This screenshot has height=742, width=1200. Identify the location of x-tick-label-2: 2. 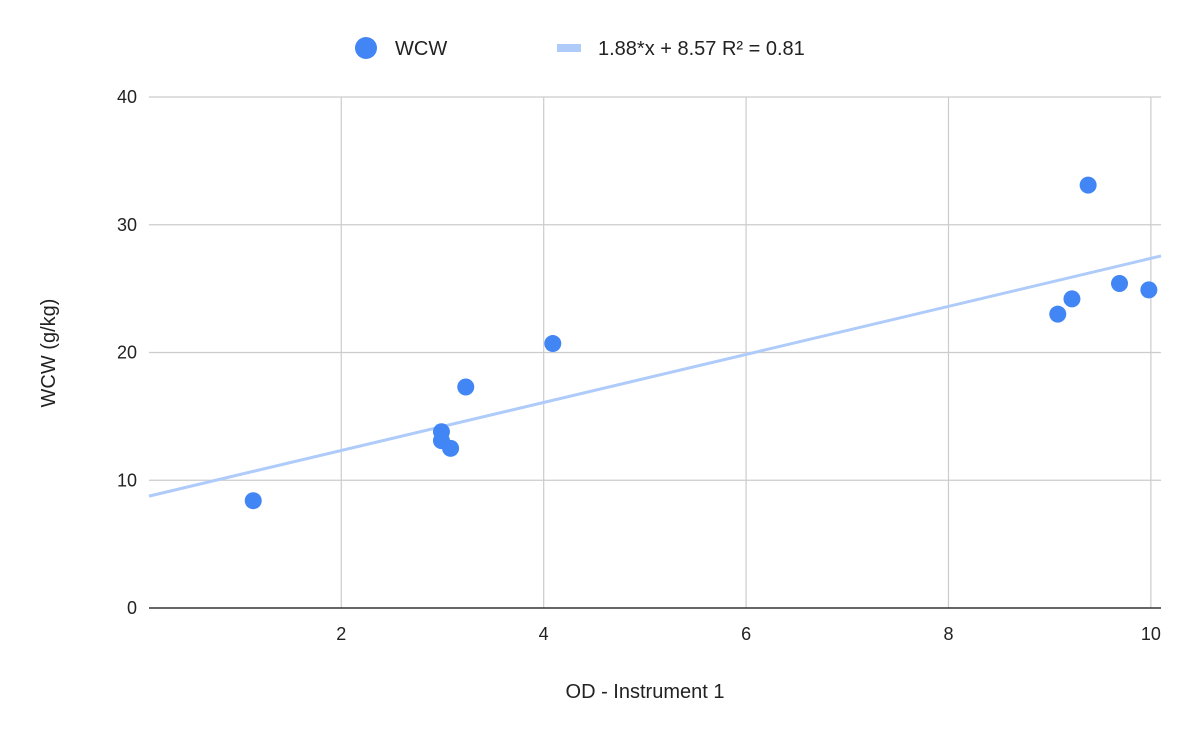
(341, 634).